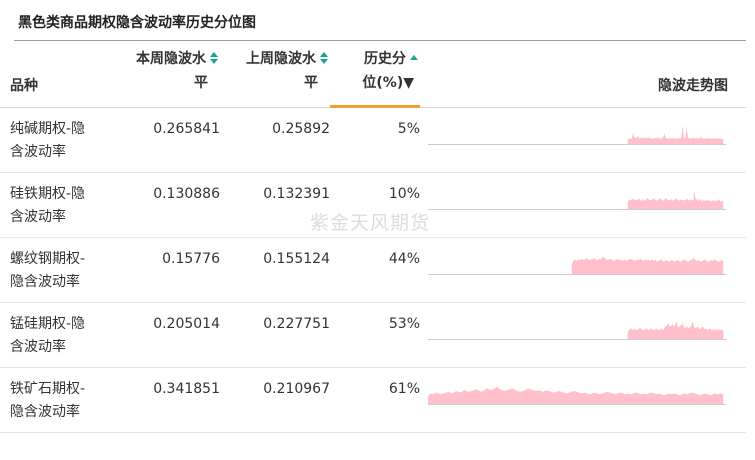 Image resolution: width=755 pixels, height=460 pixels. Describe the element at coordinates (296, 258) in the screenshot. I see `row-last-week: 0.155124` at that location.